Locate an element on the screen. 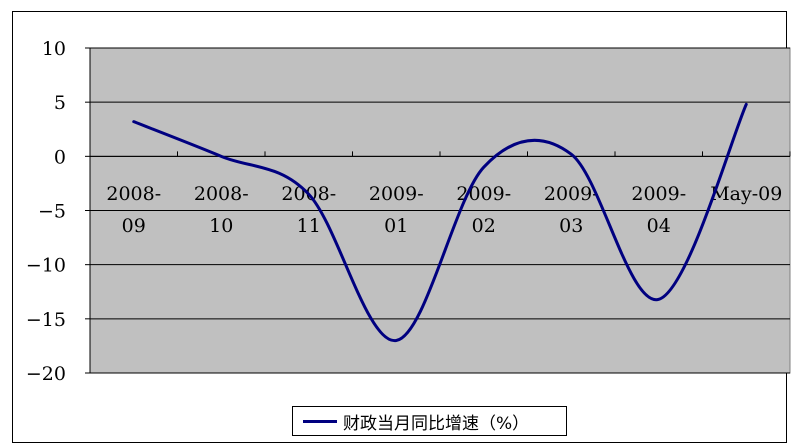 This screenshot has height=443, width=791. y-tick-label: −20 is located at coordinates (46, 374).